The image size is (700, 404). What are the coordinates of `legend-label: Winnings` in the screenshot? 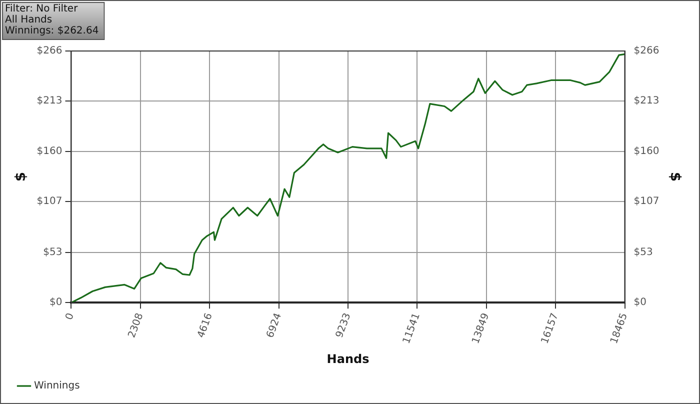 It's located at (57, 386).